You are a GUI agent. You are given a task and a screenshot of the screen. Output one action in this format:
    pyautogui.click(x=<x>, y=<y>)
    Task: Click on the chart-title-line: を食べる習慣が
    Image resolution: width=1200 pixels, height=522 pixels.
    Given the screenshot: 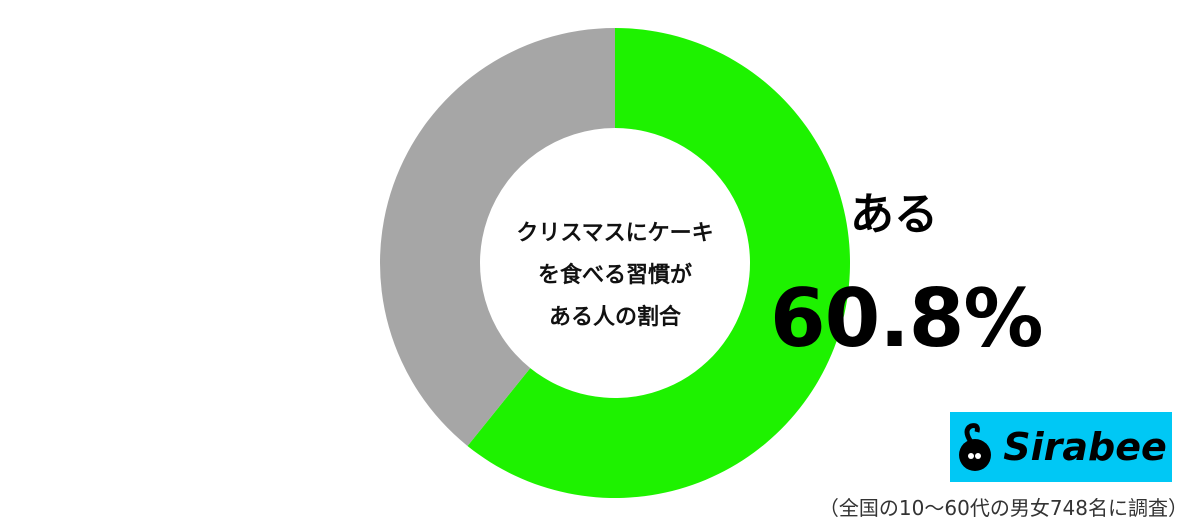 What is the action you would take?
    pyautogui.click(x=614, y=275)
    